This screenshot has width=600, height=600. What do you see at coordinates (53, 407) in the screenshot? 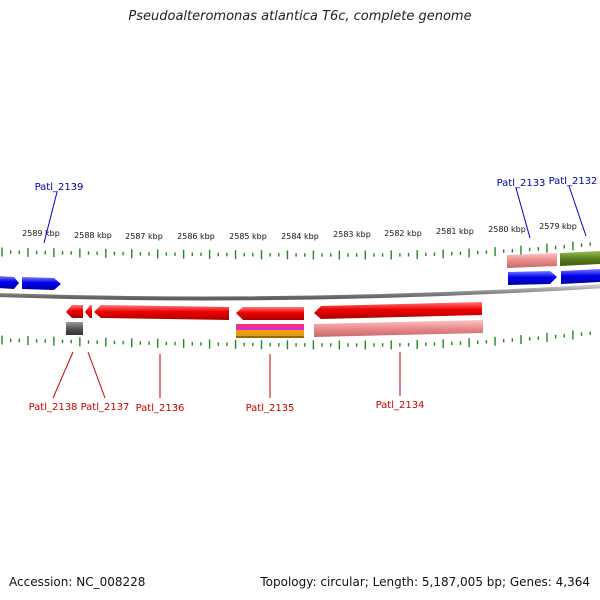
I see `gene-label-patl-2138: Patl_2138` at bounding box center [53, 407].